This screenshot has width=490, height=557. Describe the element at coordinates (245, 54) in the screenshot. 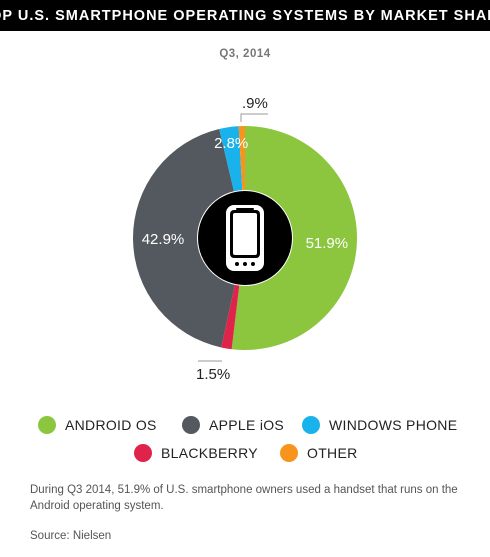

I see `chart-subtitle: Q3, 2014` at that location.